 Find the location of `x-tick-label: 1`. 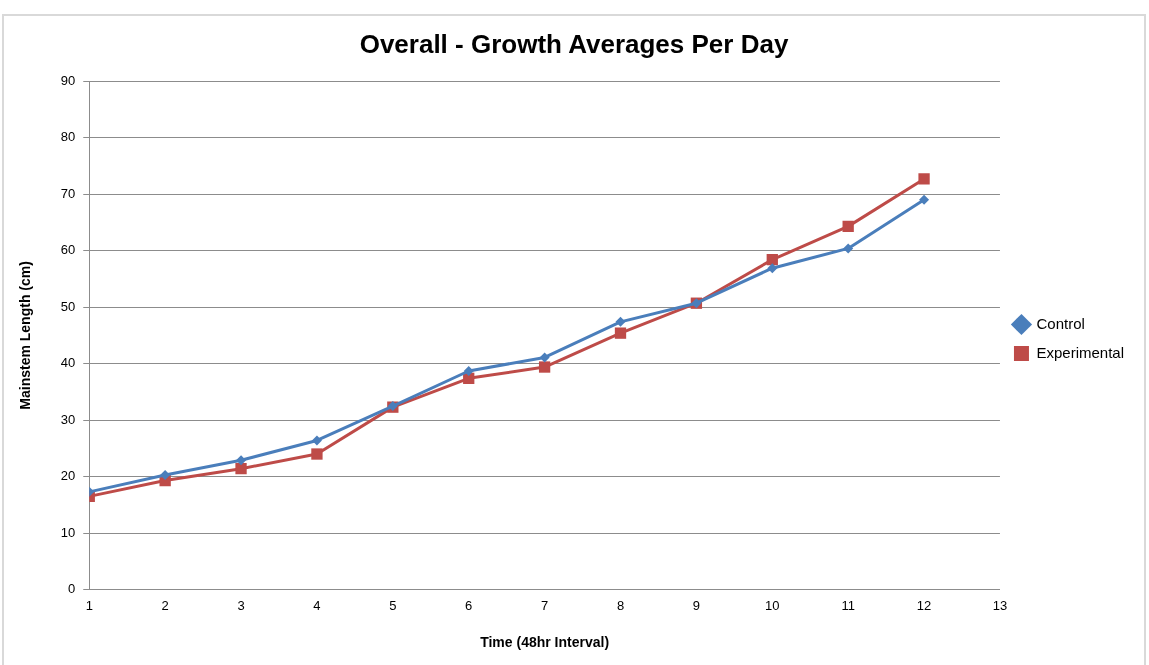

x-tick-label: 1 is located at coordinates (89, 605).